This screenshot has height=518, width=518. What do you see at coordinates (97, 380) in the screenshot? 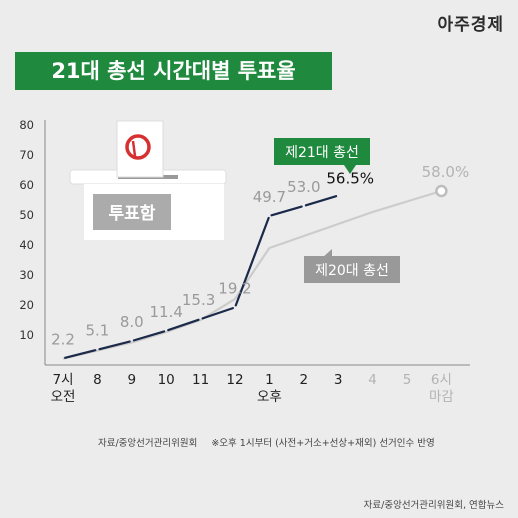
I see `x-tick-label: 8` at bounding box center [97, 380].